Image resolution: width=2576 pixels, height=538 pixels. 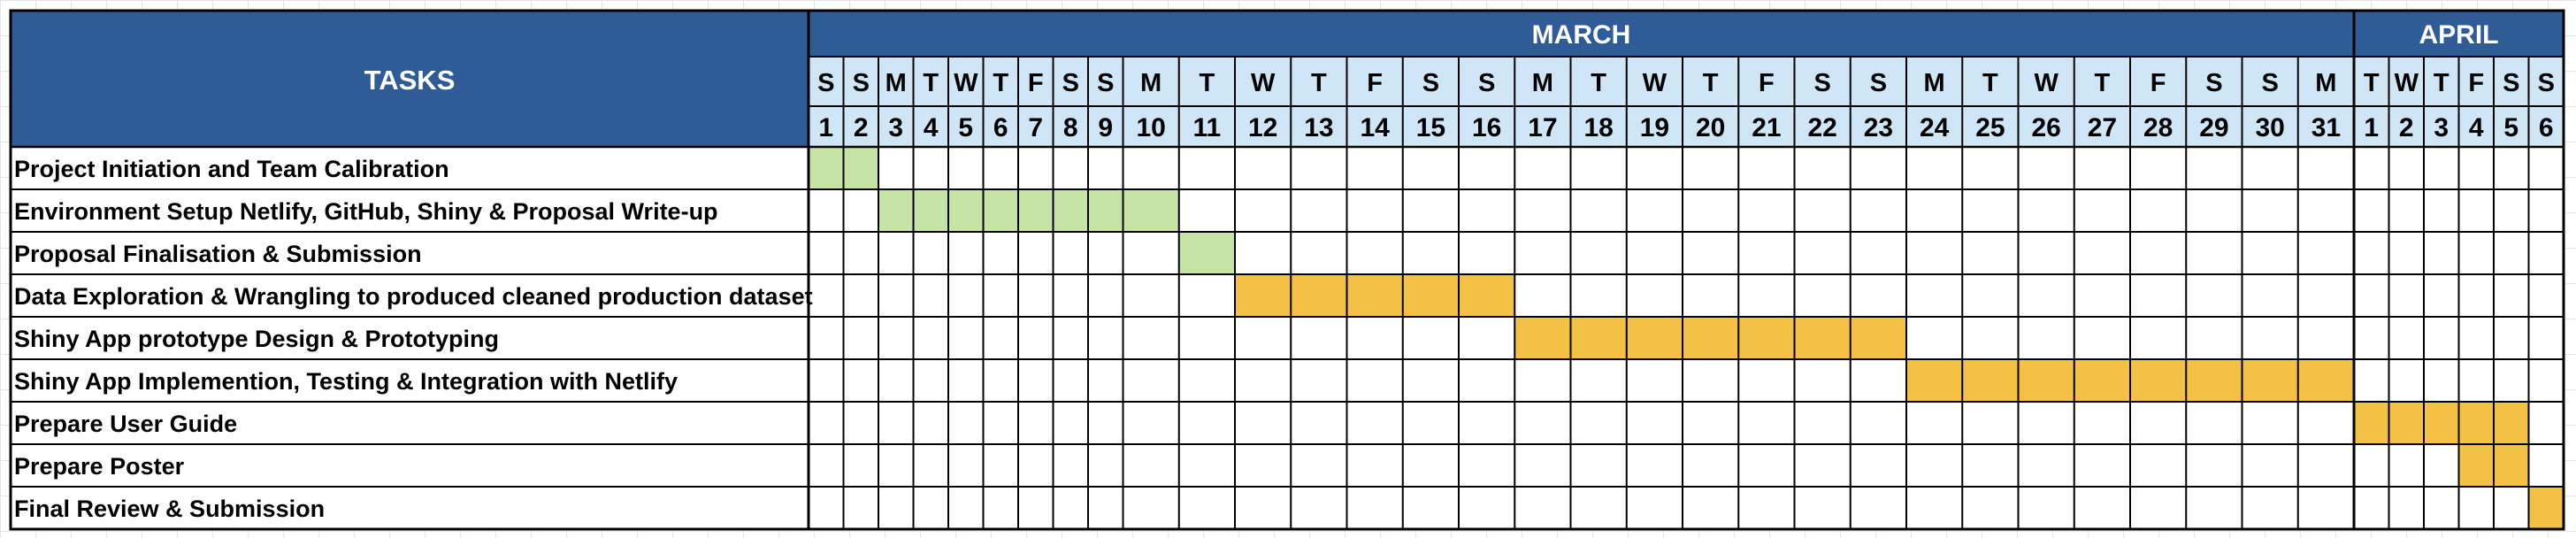 What do you see at coordinates (1207, 127) in the screenshot?
I see `day-number-label: 11` at bounding box center [1207, 127].